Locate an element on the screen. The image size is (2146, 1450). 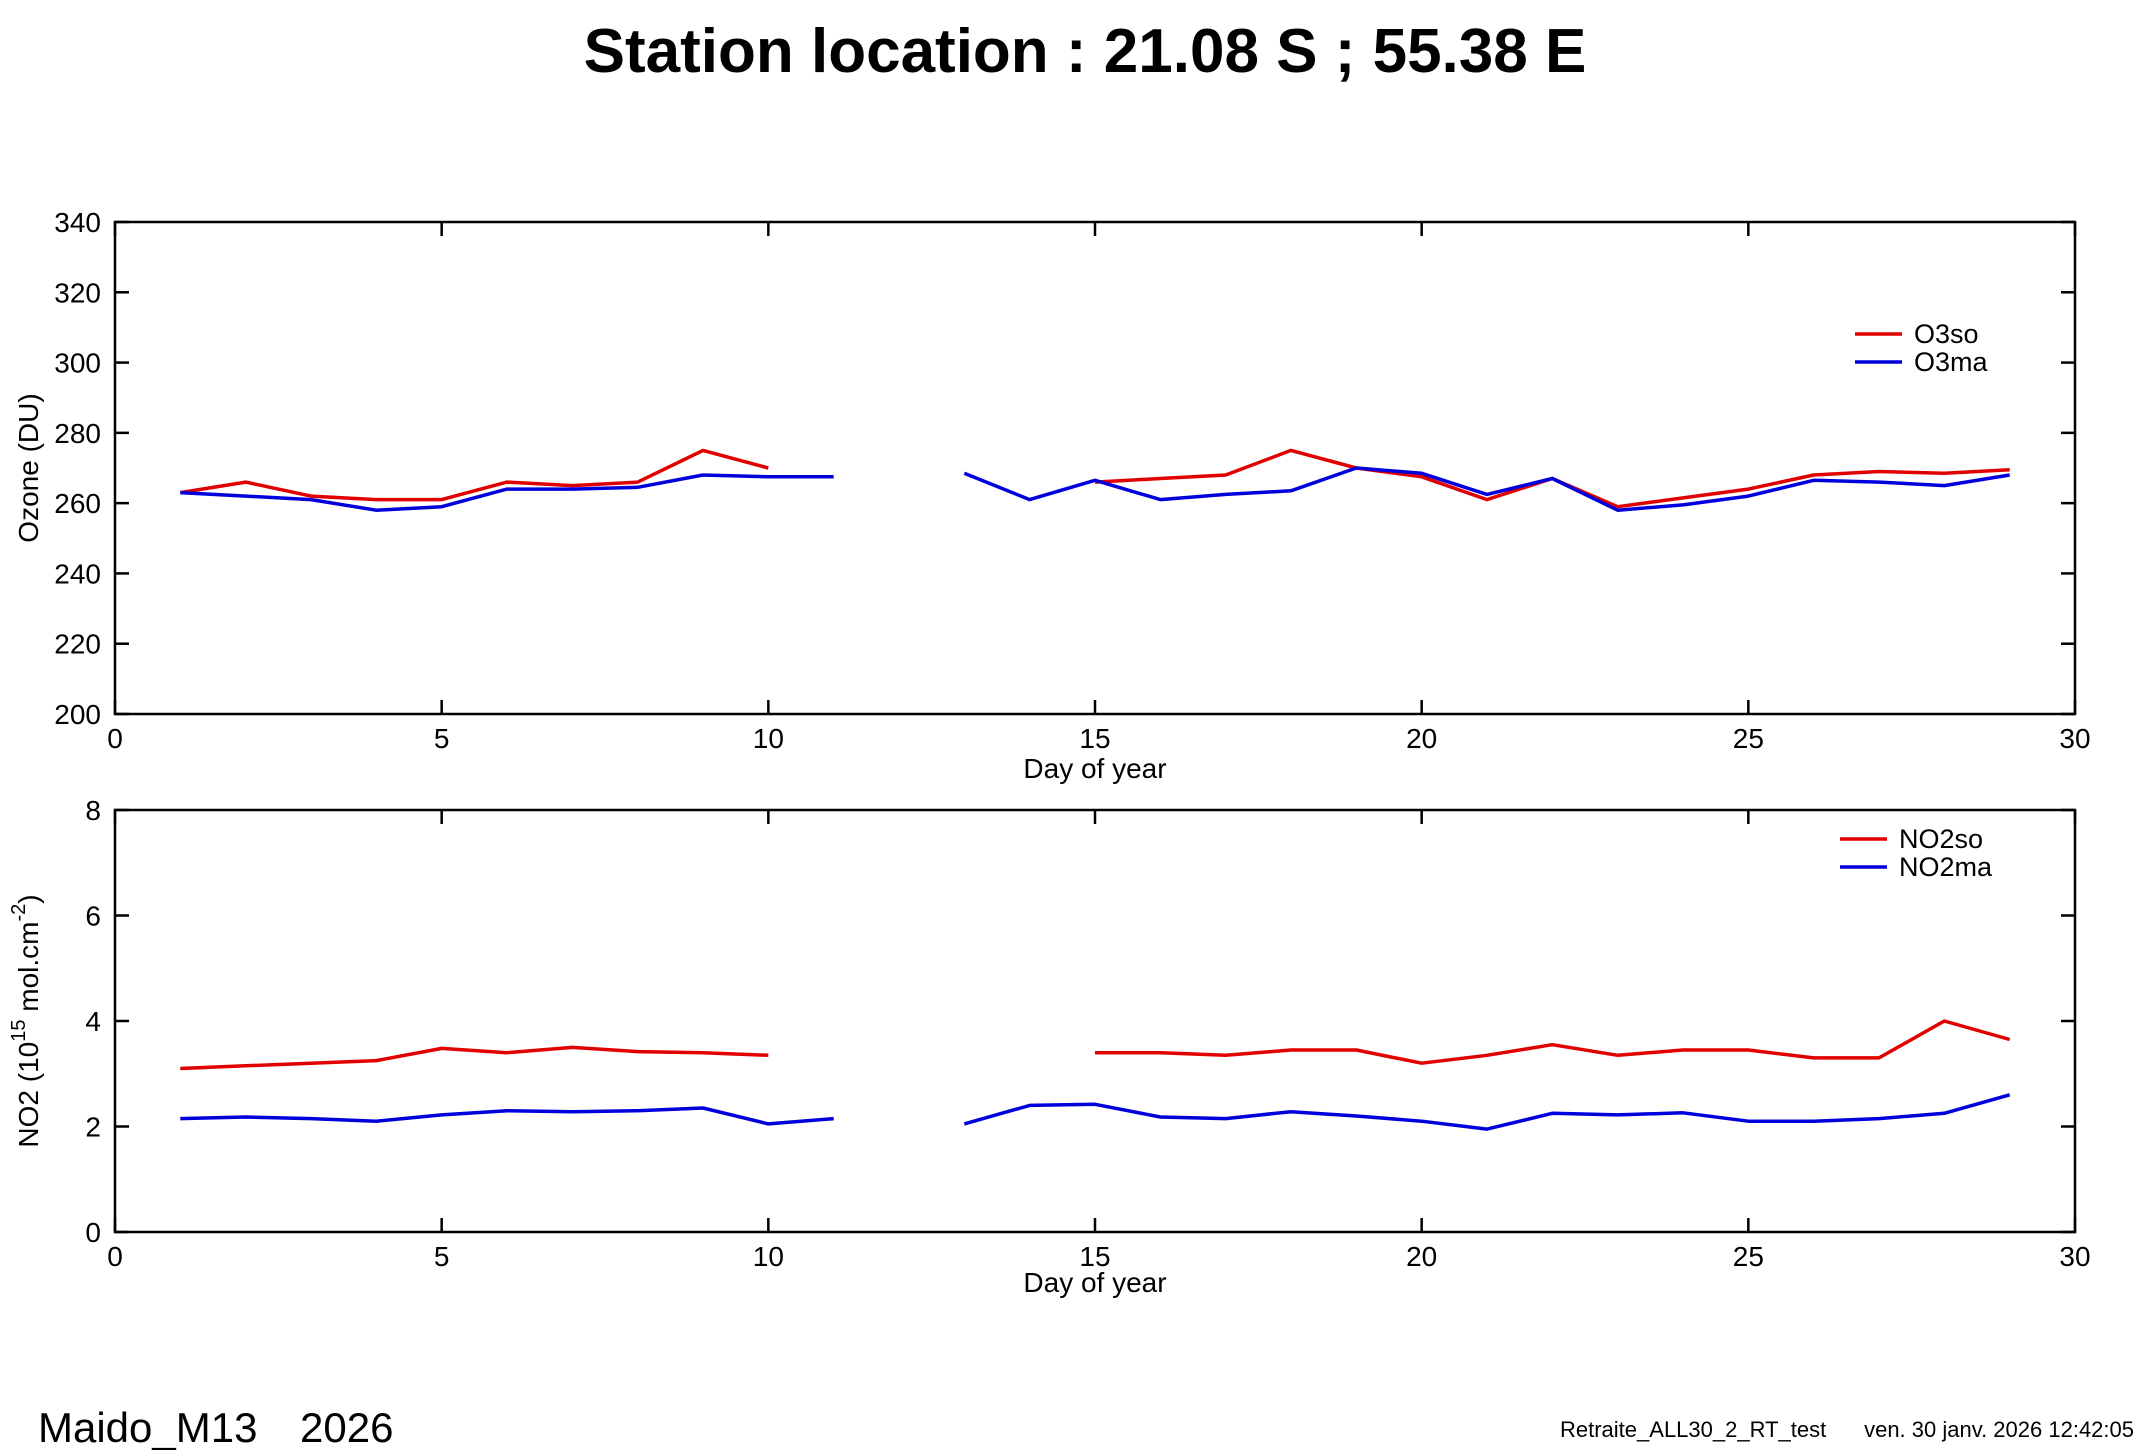
legend-label-o3so: O3so is located at coordinates (1946, 334).